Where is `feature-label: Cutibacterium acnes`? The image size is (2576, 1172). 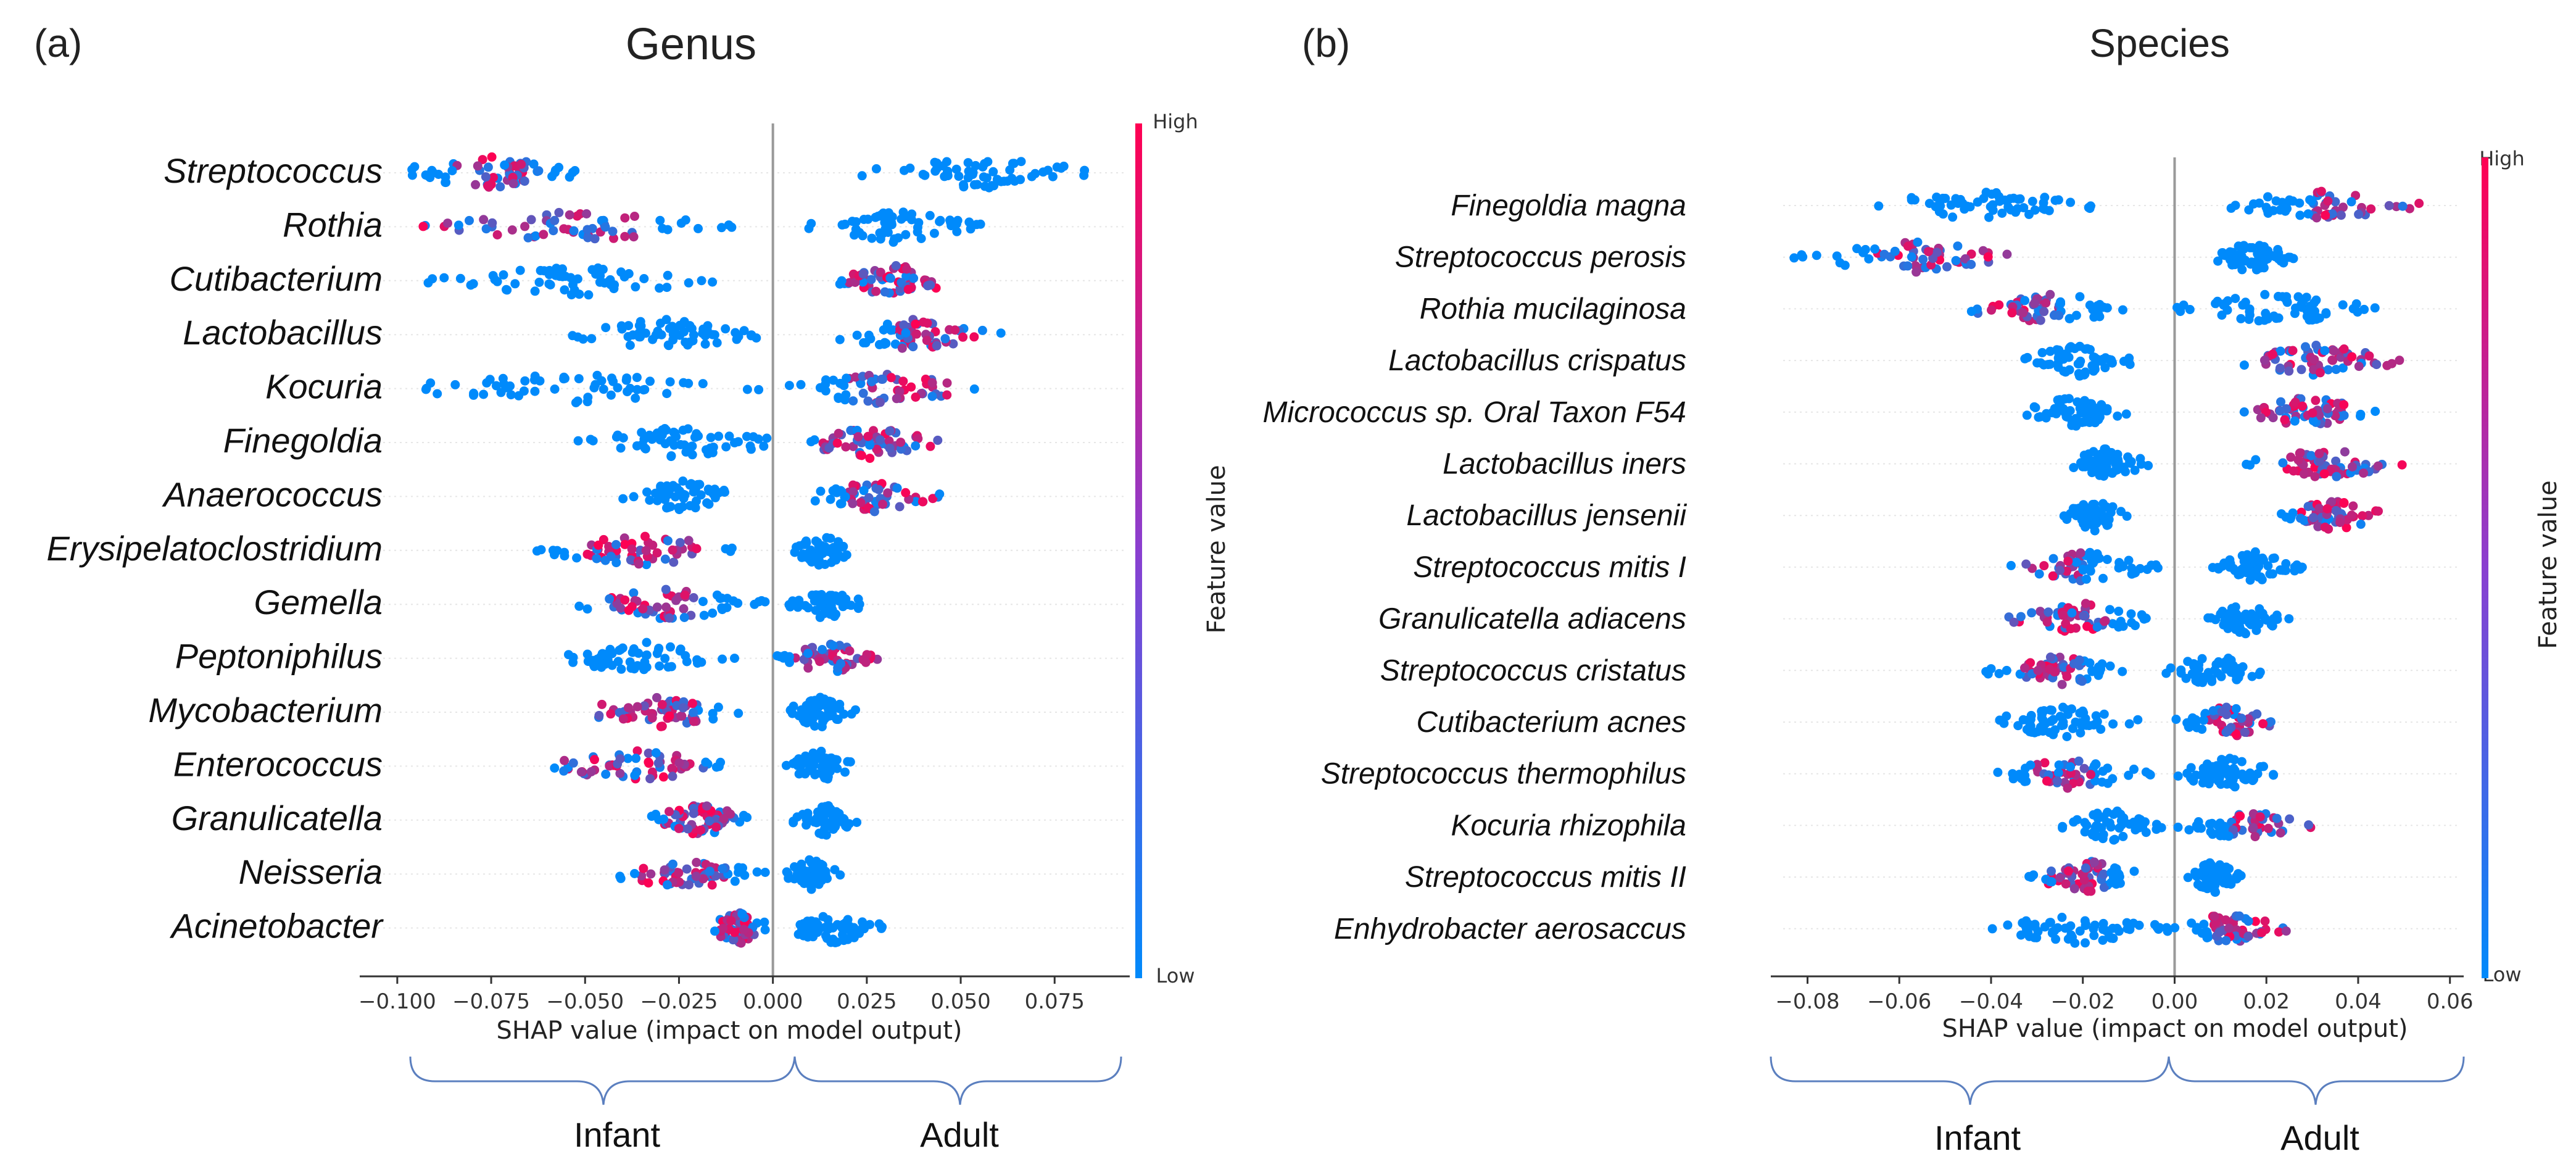 feature-label: Cutibacterium acnes is located at coordinates (1551, 722).